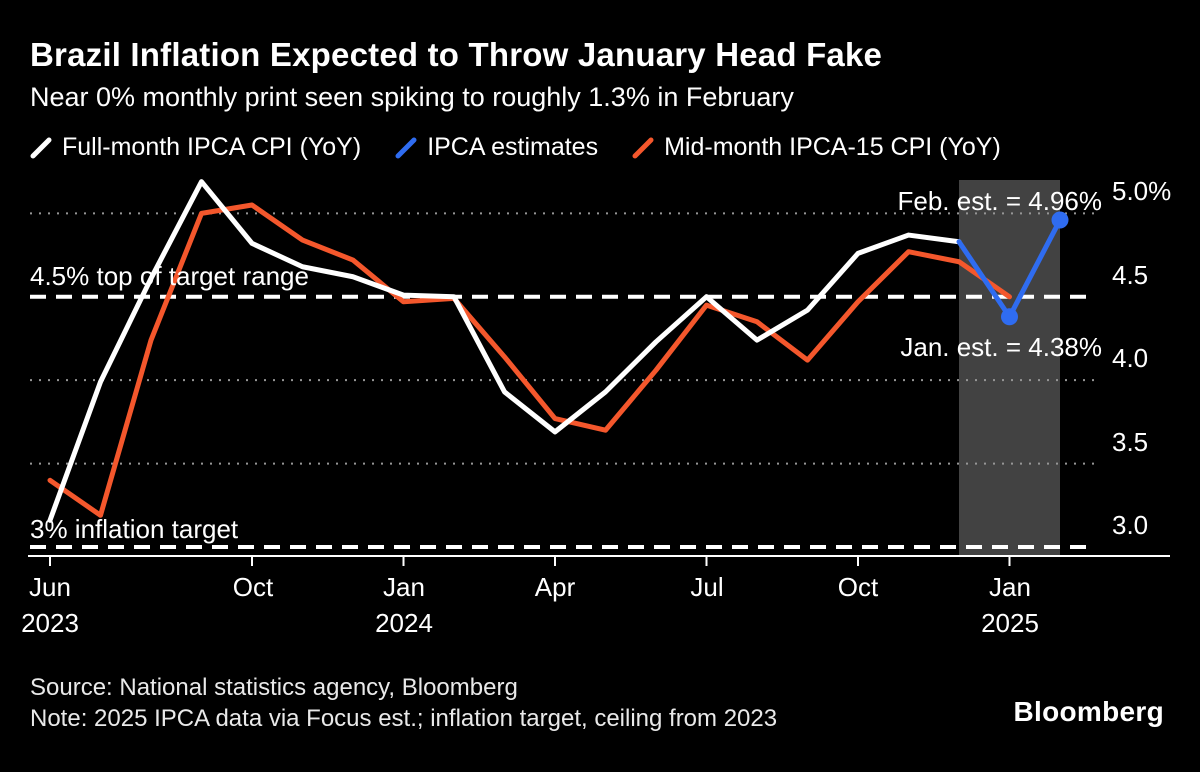 This screenshot has width=1200, height=772. What do you see at coordinates (1130, 525) in the screenshot?
I see `y-axis-label: 3.0` at bounding box center [1130, 525].